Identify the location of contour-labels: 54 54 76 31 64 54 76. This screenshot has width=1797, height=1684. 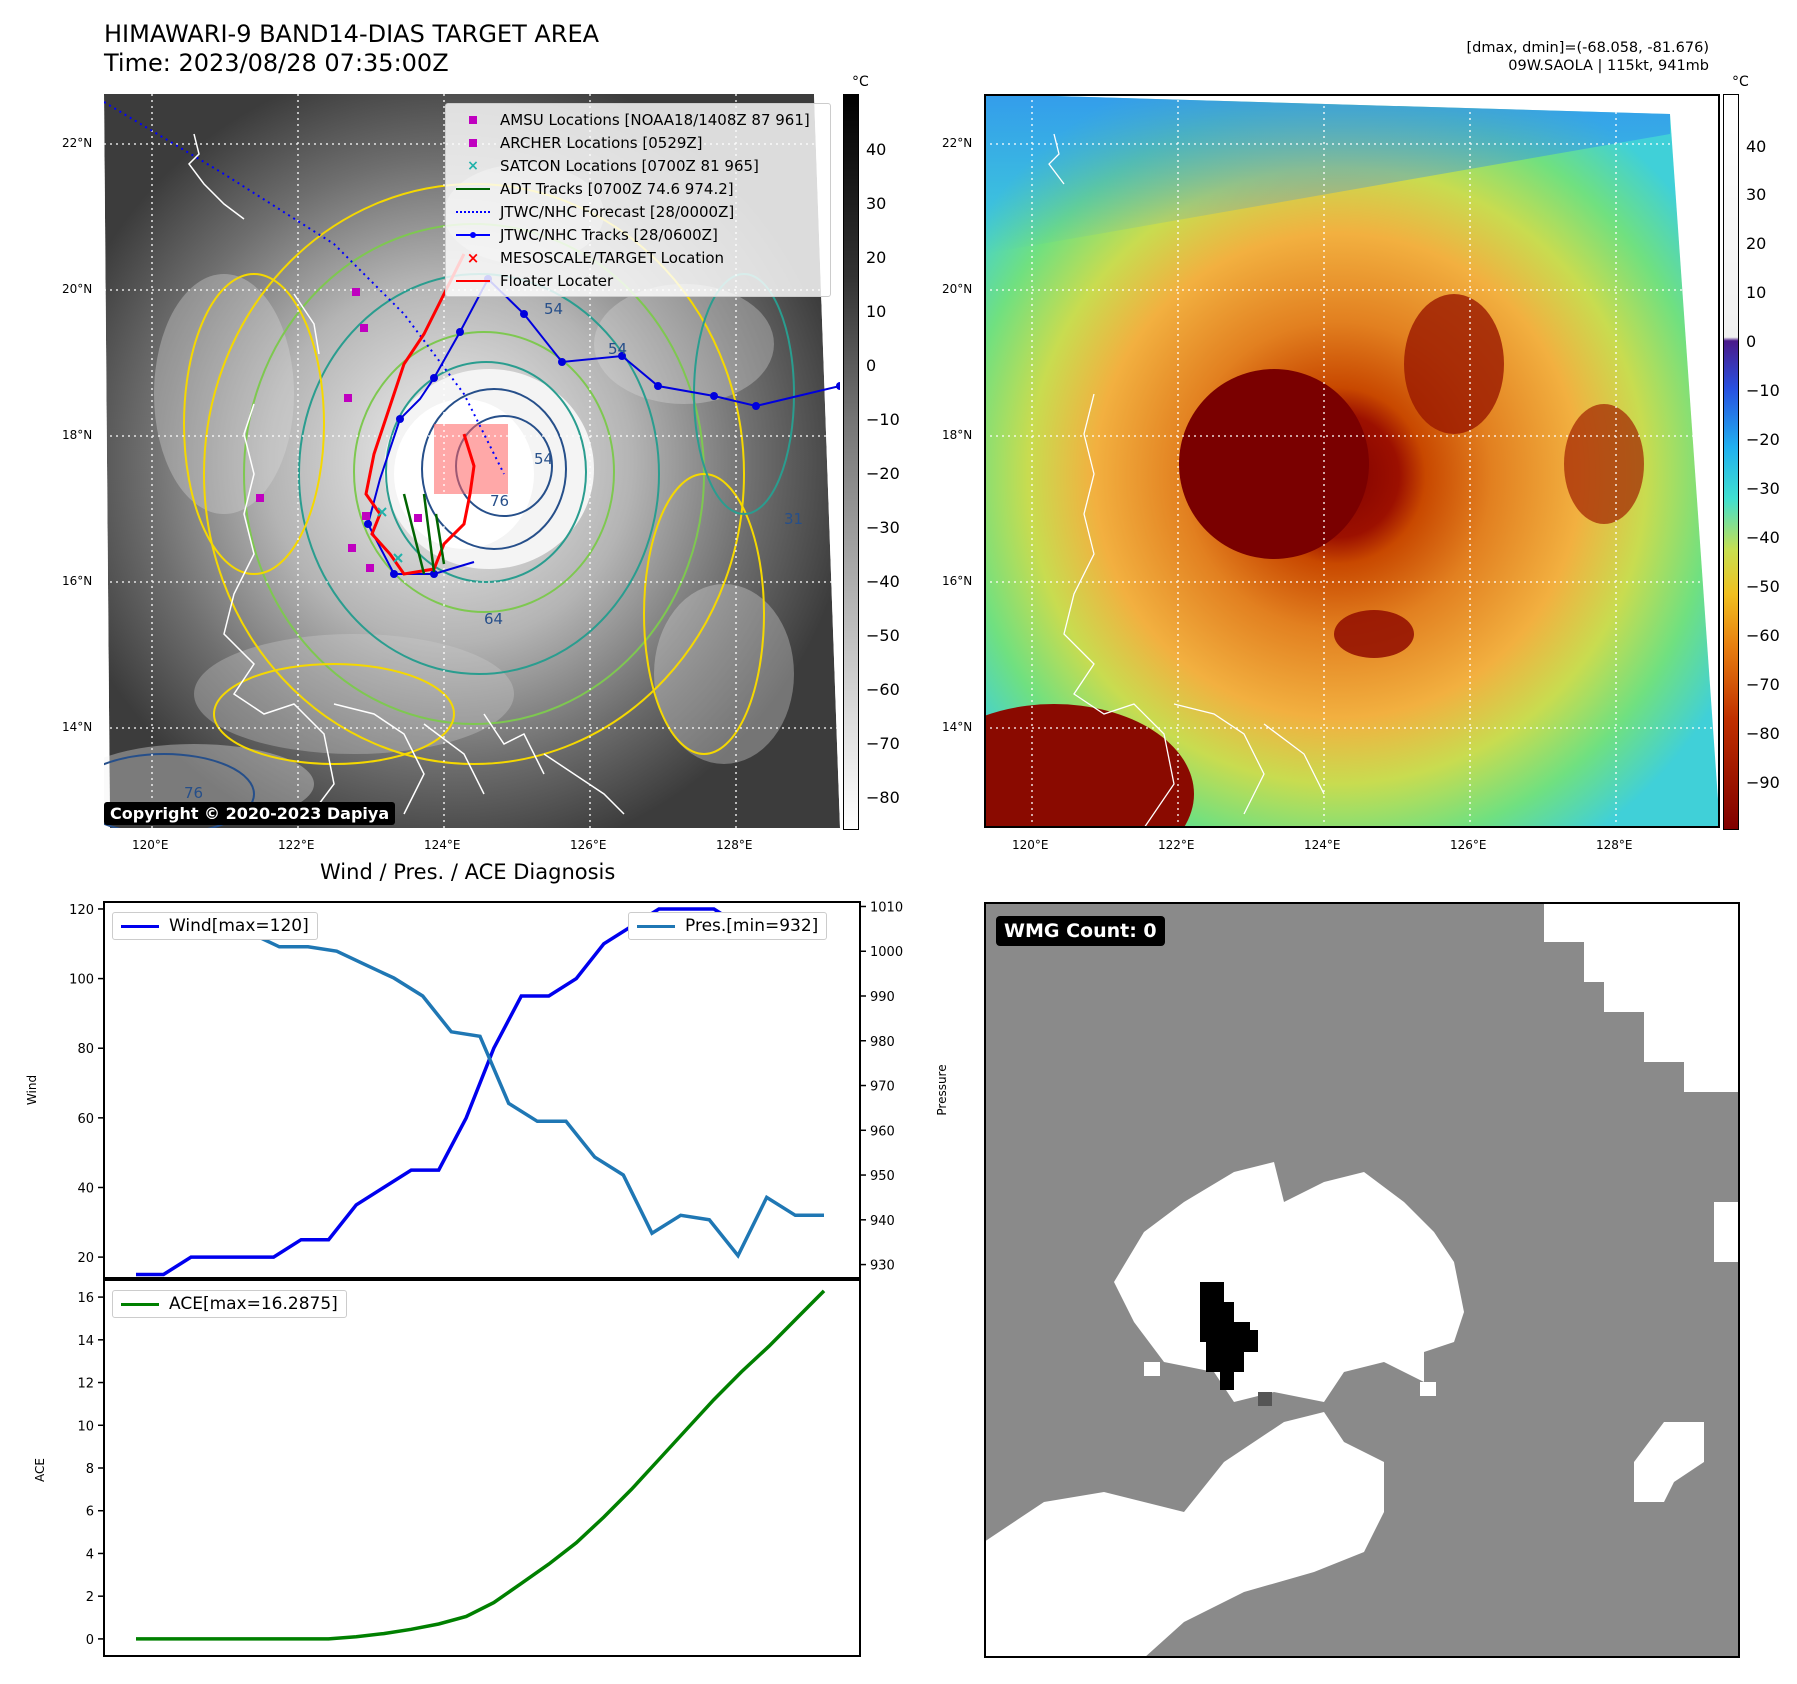
(493, 551).